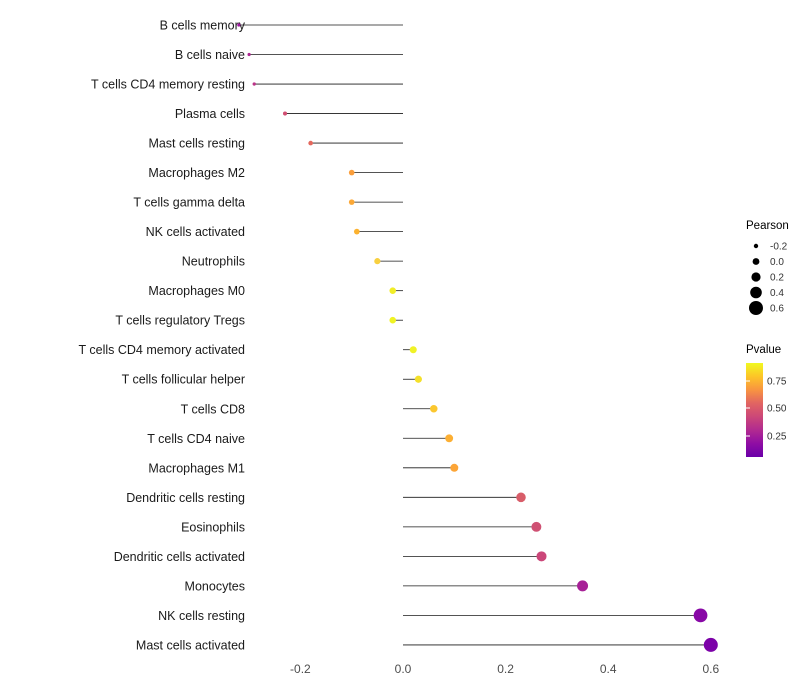 This screenshot has width=800, height=700. What do you see at coordinates (203, 26) in the screenshot?
I see `category-label: B cells memory` at bounding box center [203, 26].